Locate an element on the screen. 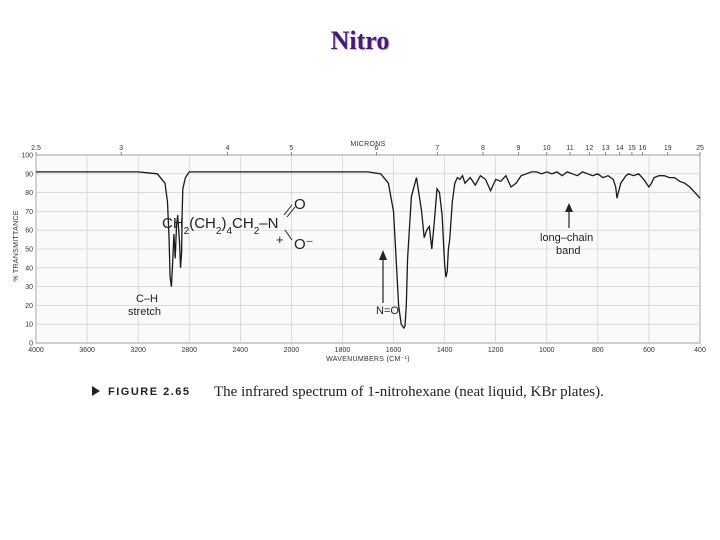  structure-formula: CH2(CH2)4CH2–N is located at coordinates (220, 226).